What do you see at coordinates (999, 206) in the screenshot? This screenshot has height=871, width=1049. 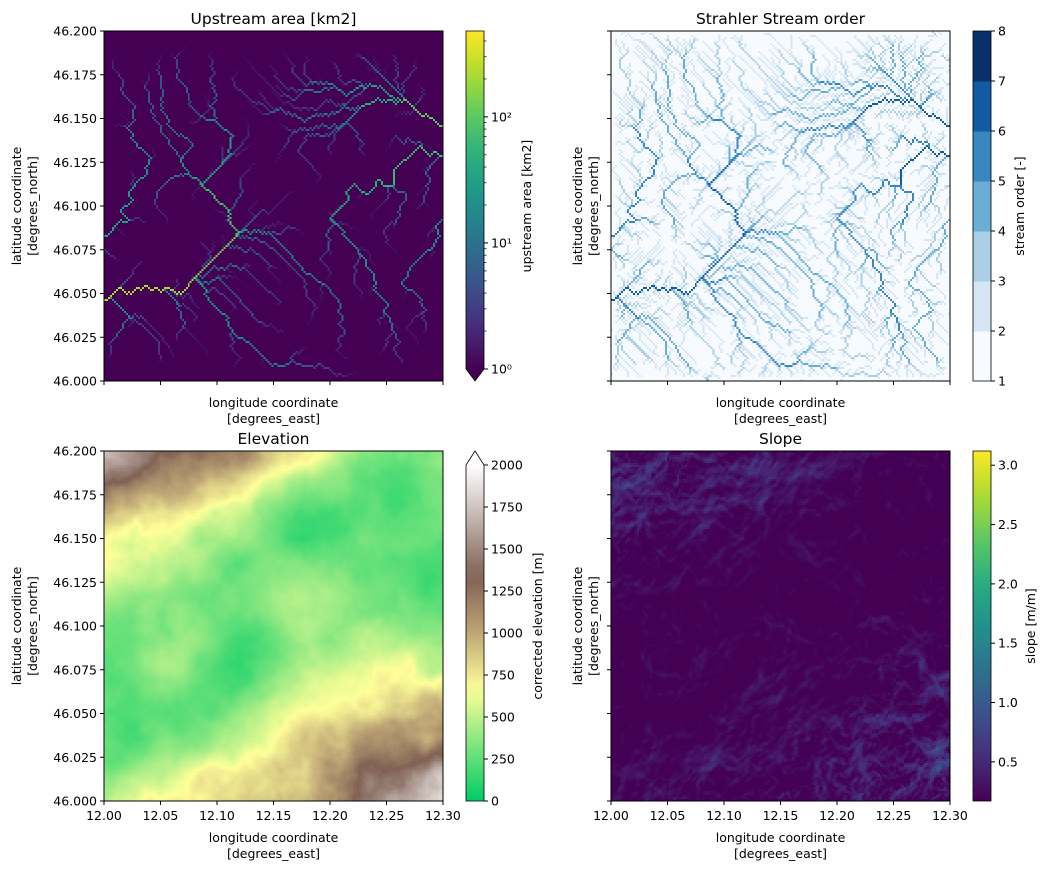 I see `colorbar-2: 1 2 3 4 5 6 7 8 stream order [-]` at bounding box center [999, 206].